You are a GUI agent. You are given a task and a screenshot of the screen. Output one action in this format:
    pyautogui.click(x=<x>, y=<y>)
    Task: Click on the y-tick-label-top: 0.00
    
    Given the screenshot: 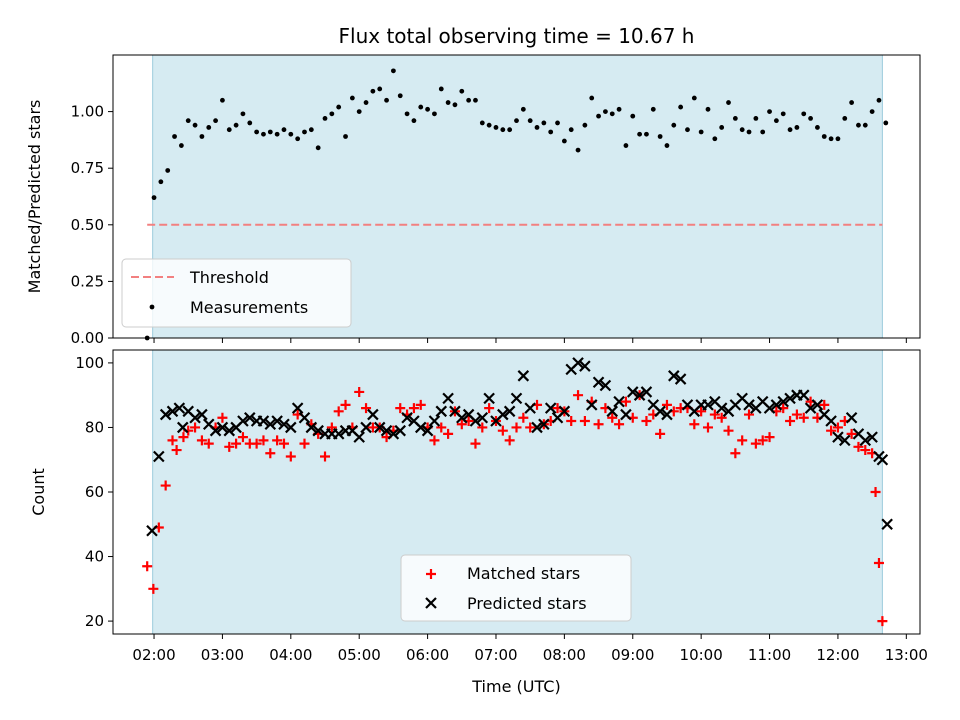 What is the action you would take?
    pyautogui.click(x=87, y=338)
    